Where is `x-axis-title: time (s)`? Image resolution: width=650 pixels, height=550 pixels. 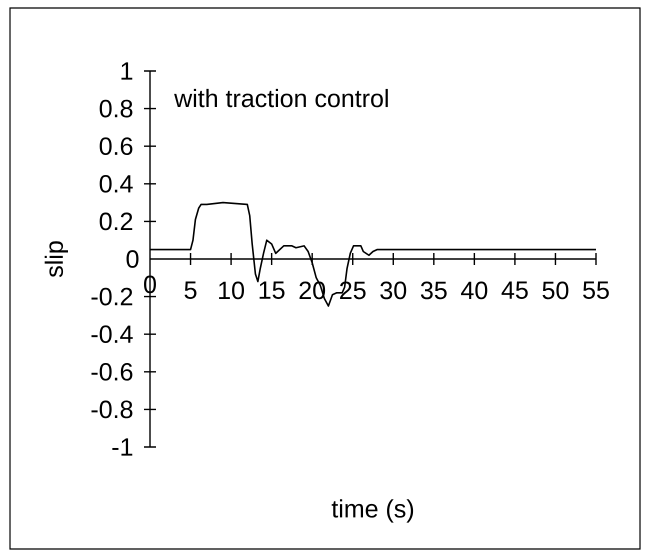
x-axis-title: time (s) is located at coordinates (373, 511).